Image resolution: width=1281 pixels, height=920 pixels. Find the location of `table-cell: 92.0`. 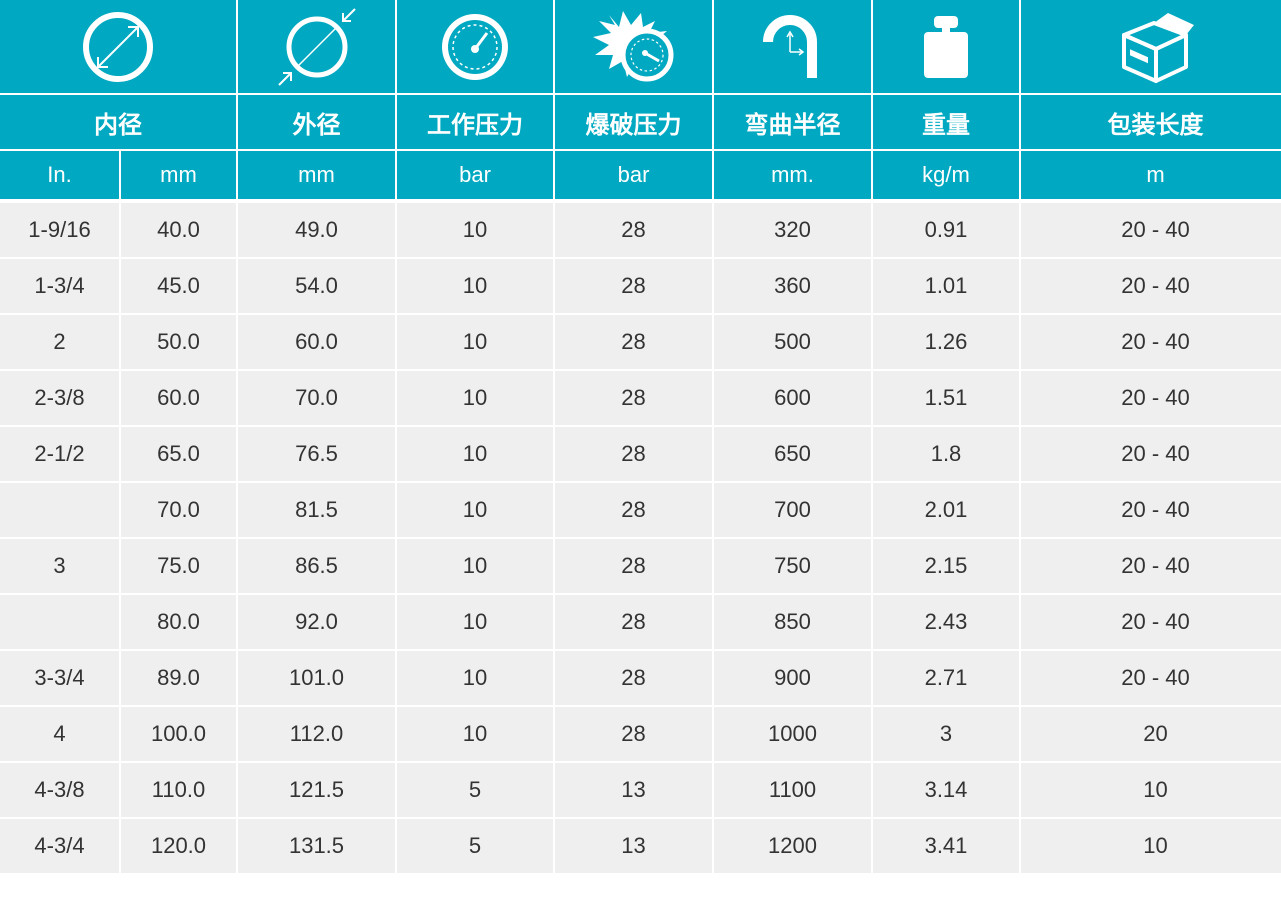

table-cell: 92.0 is located at coordinates (316, 622).